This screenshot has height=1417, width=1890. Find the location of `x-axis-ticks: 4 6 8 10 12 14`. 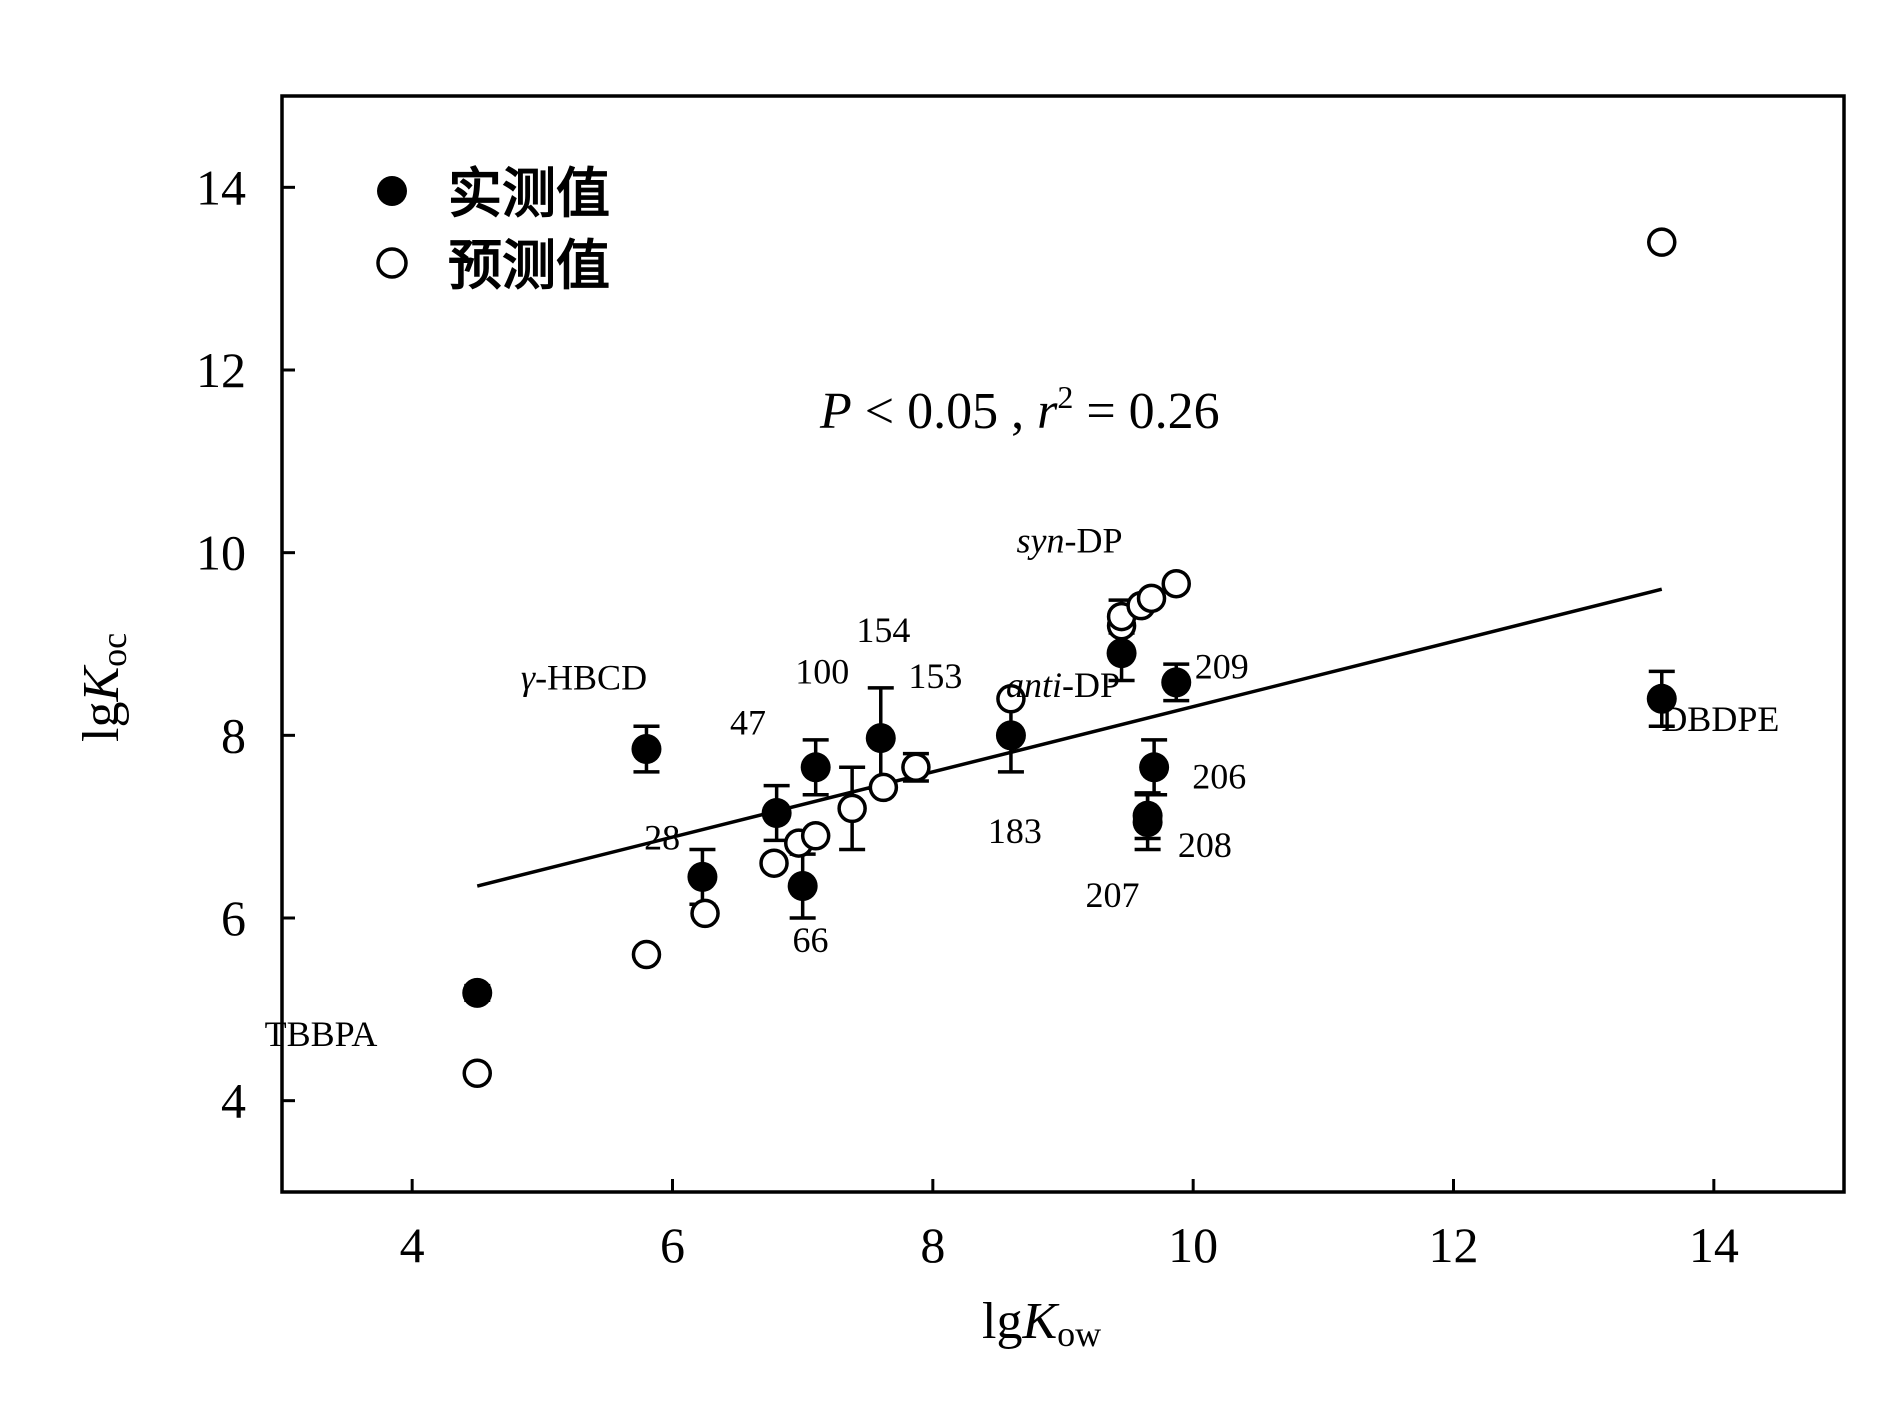

x-axis-ticks: 4 6 8 10 12 14 is located at coordinates (1069, 1226).